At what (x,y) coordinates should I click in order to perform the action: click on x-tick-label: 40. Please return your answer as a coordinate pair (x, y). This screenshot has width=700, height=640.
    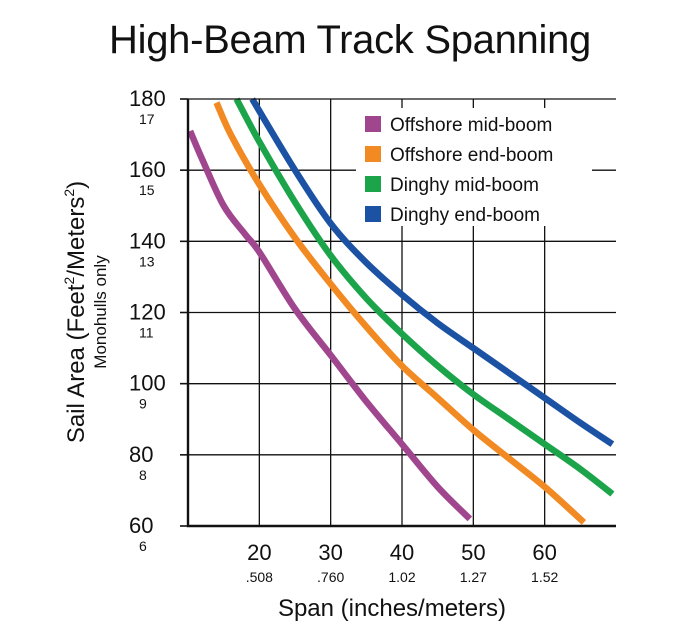
    Looking at the image, I should click on (402, 552).